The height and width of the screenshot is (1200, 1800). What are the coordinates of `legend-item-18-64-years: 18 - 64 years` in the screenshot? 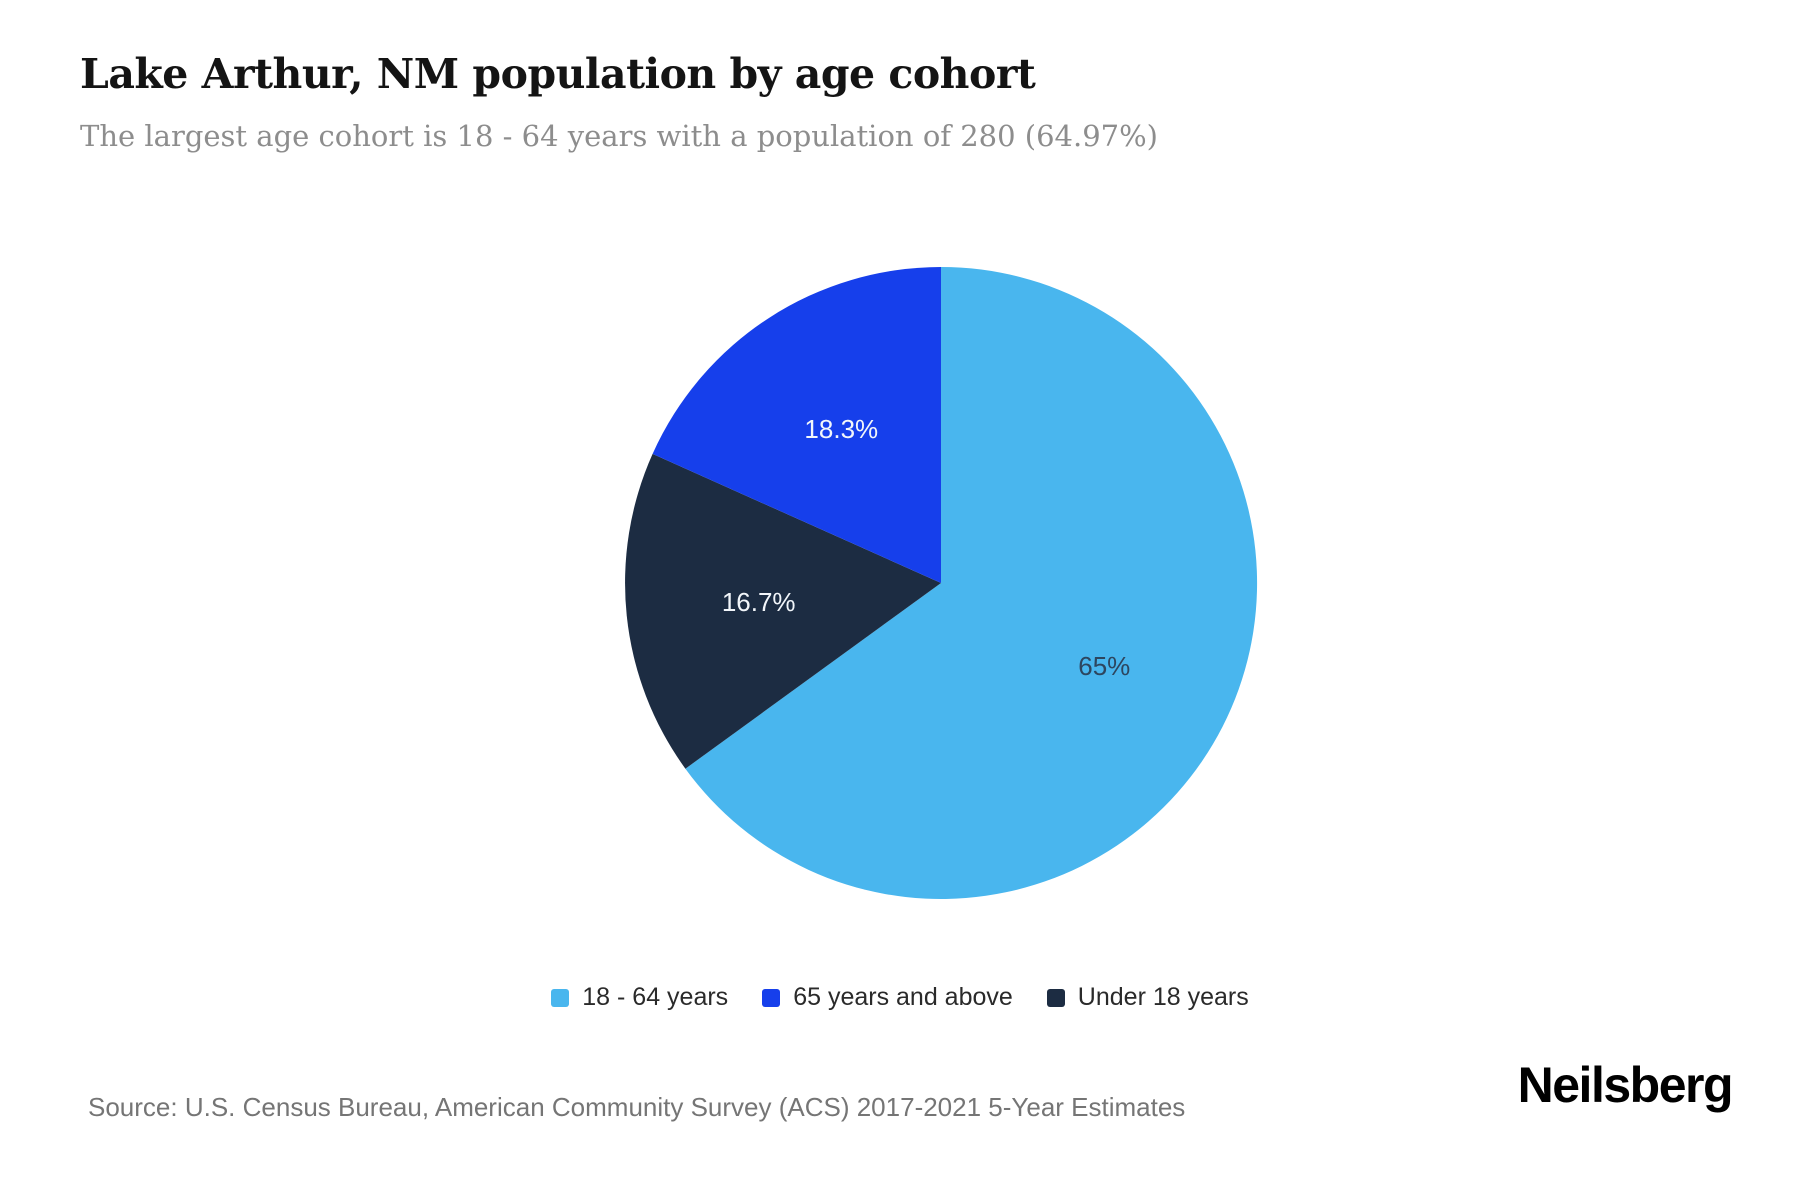 It's located at (639, 997).